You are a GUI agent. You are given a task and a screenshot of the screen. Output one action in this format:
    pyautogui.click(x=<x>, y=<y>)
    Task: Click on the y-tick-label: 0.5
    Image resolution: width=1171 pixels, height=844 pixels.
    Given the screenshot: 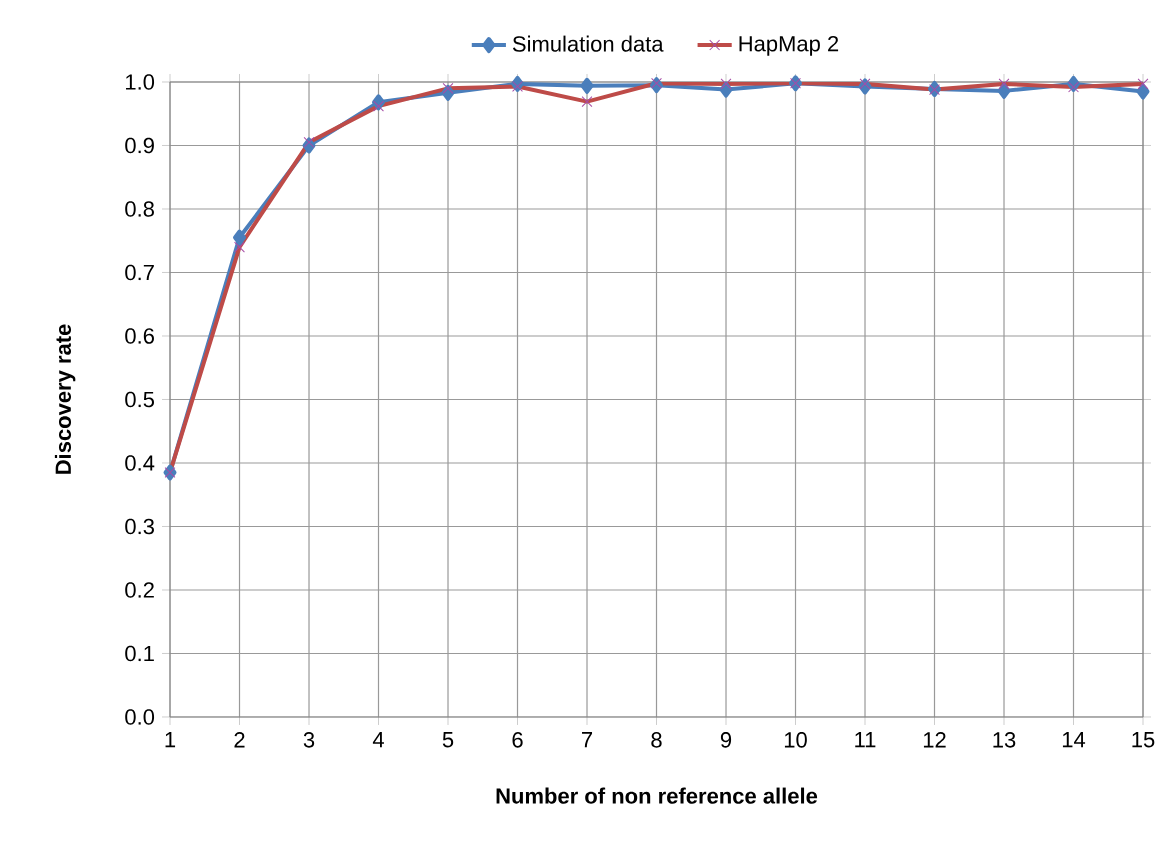 What is the action you would take?
    pyautogui.click(x=139, y=399)
    